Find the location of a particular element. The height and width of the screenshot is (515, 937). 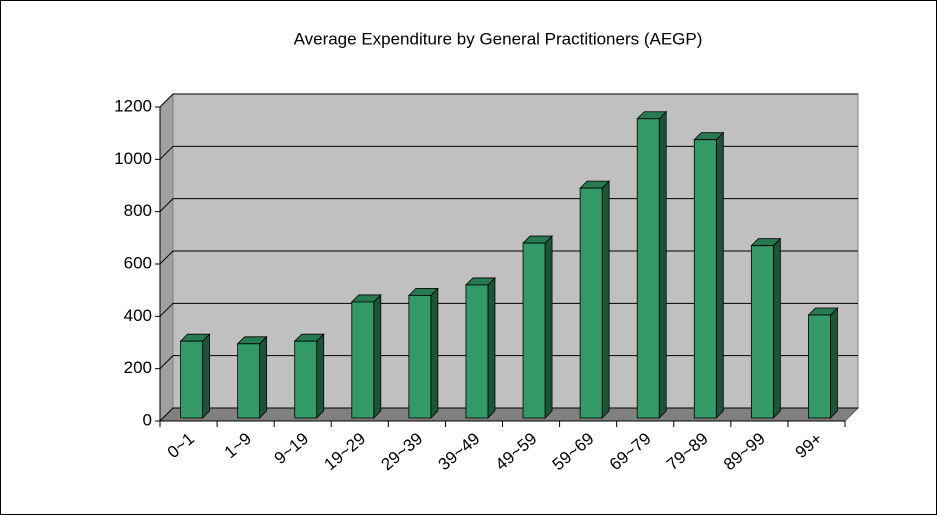

y-tick-label: 0 is located at coordinates (147, 419).